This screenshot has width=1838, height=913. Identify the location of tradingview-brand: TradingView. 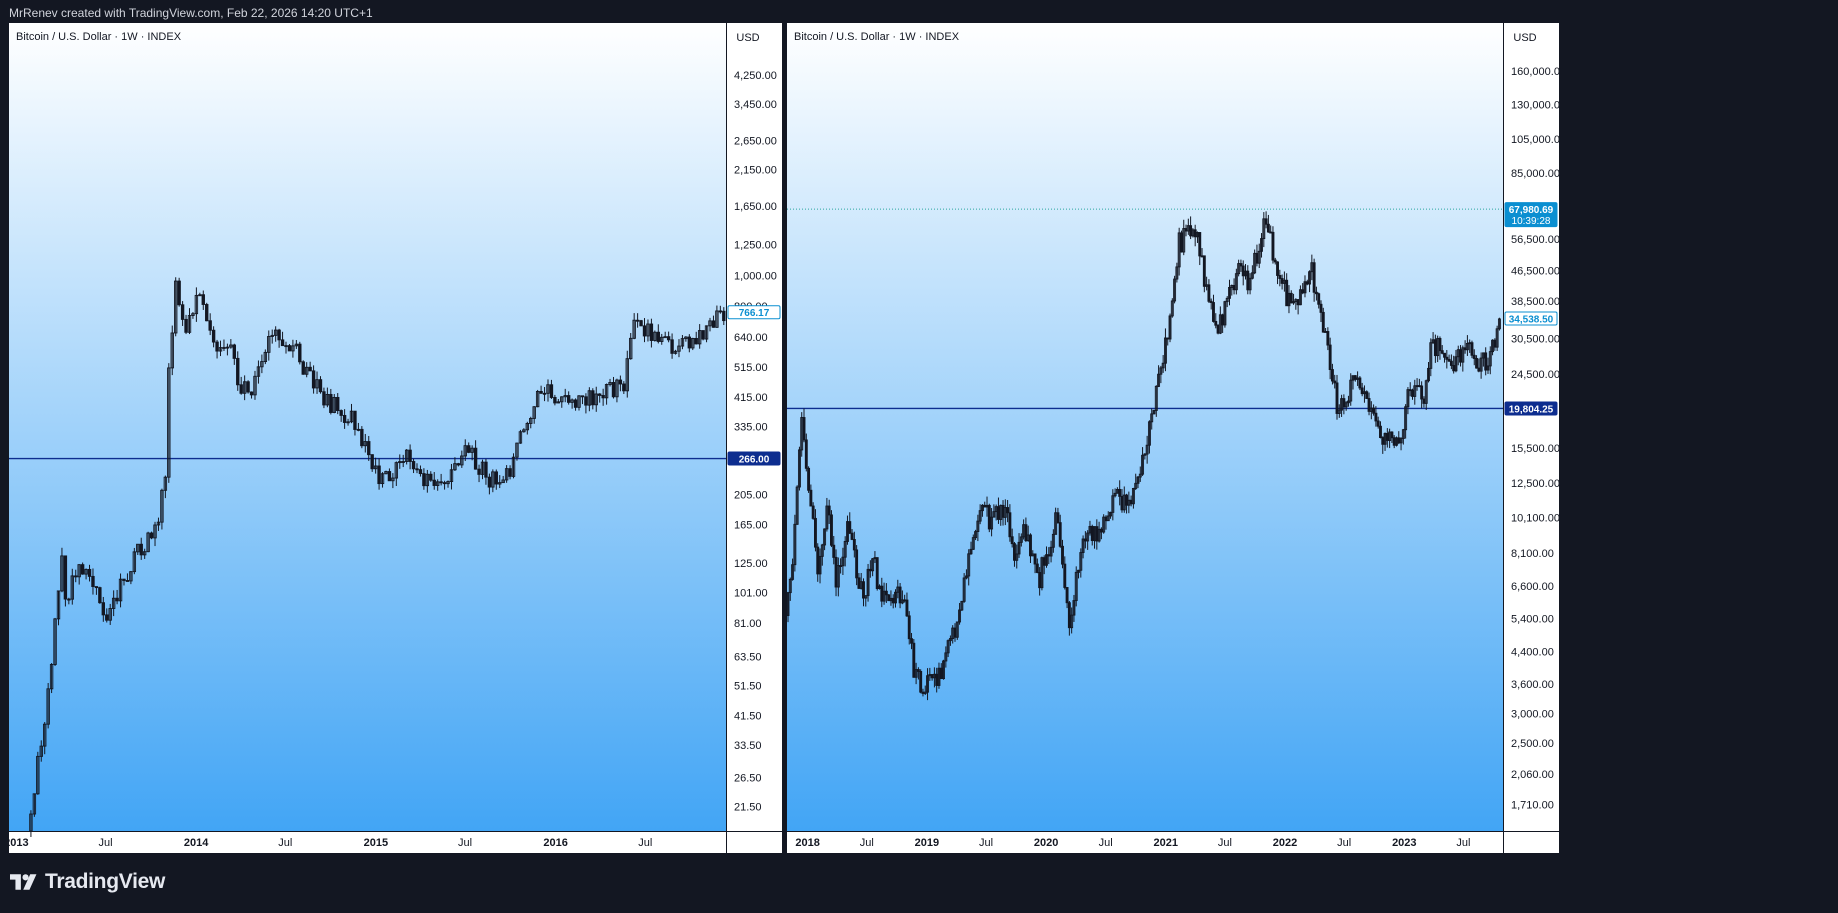
(87, 882).